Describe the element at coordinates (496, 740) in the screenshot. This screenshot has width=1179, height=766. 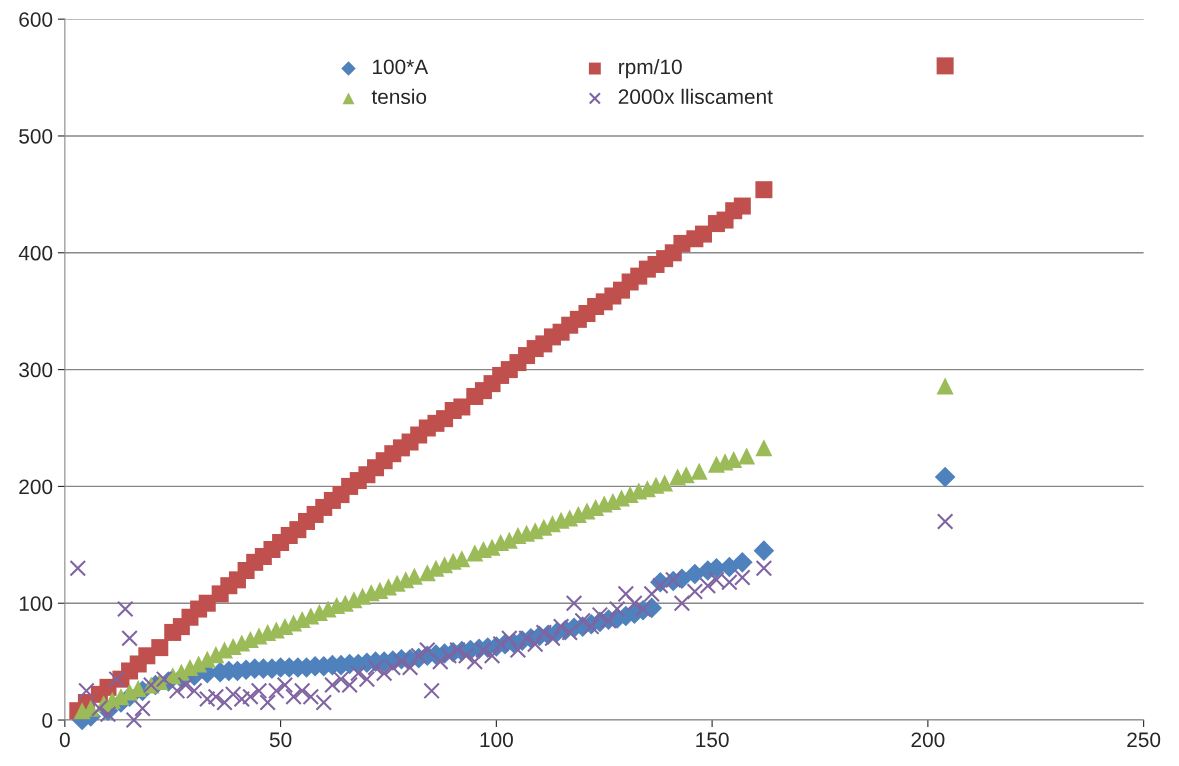
I see `x-tick-label: 100` at that location.